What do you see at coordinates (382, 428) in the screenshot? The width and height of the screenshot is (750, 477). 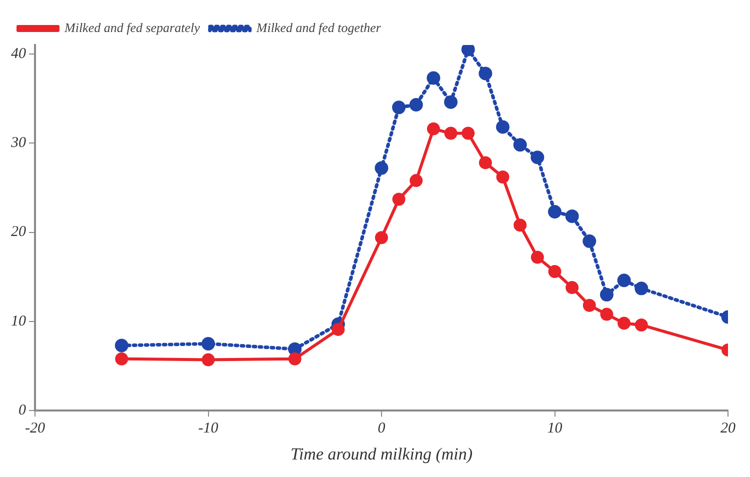 I see `x-tick-label: 0` at bounding box center [382, 428].